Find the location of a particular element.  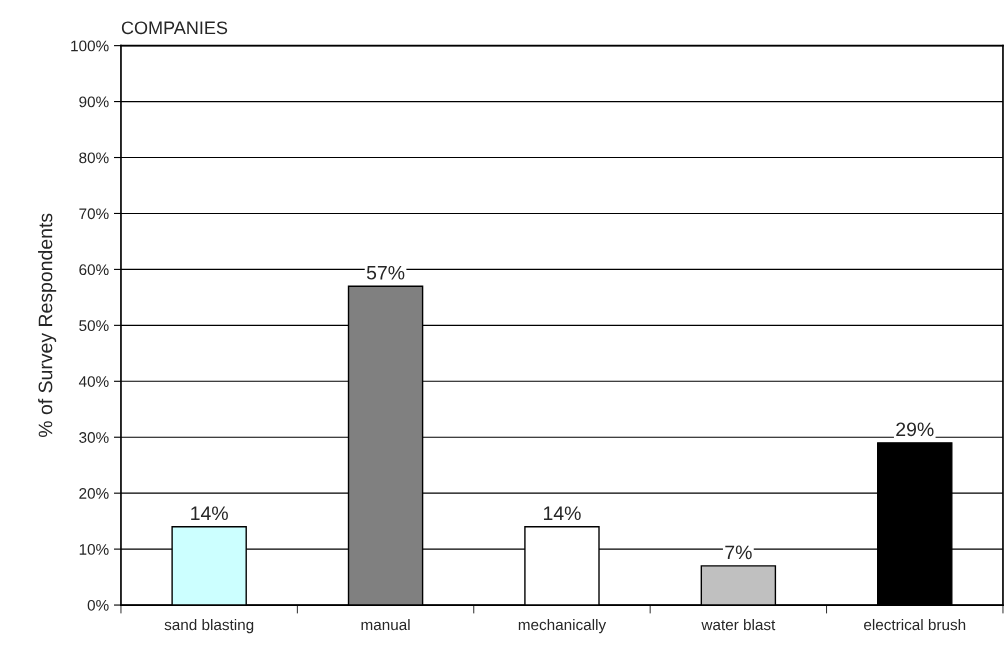

data-label: 7% is located at coordinates (738, 552).